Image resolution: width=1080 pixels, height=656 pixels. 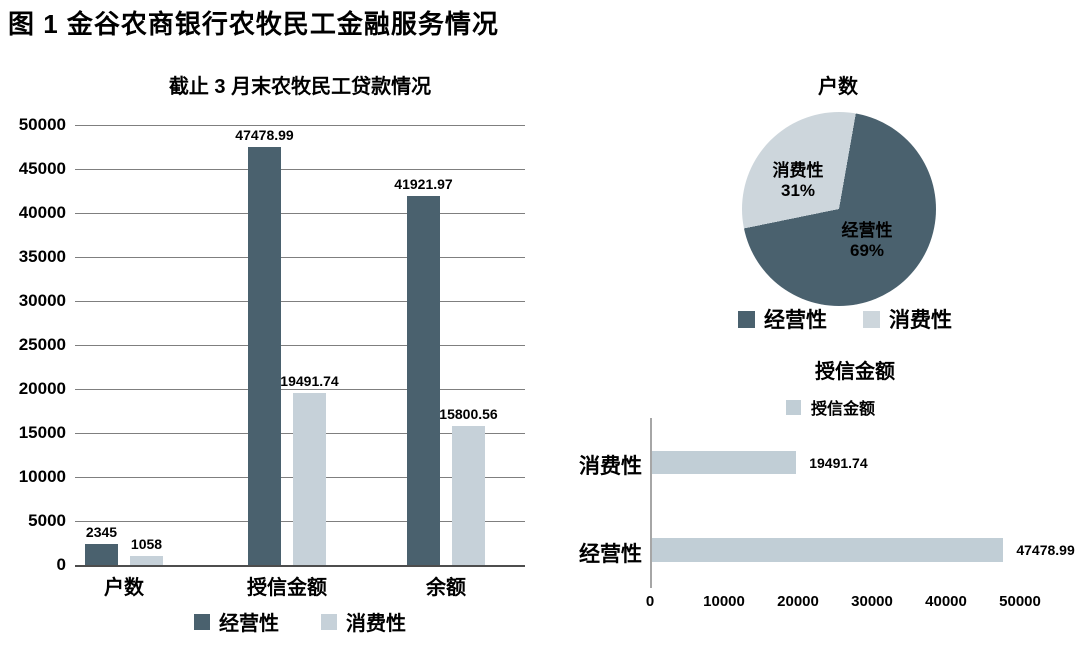 What do you see at coordinates (795, 320) in the screenshot?
I see `pie-legend-label-operating: 经营性` at bounding box center [795, 320].